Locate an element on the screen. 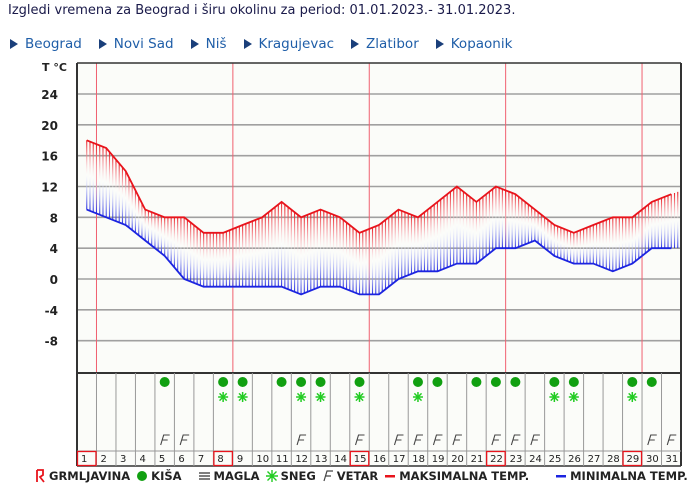 This screenshot has height=498, width=695. legend-fog: MAGLA is located at coordinates (229, 476).